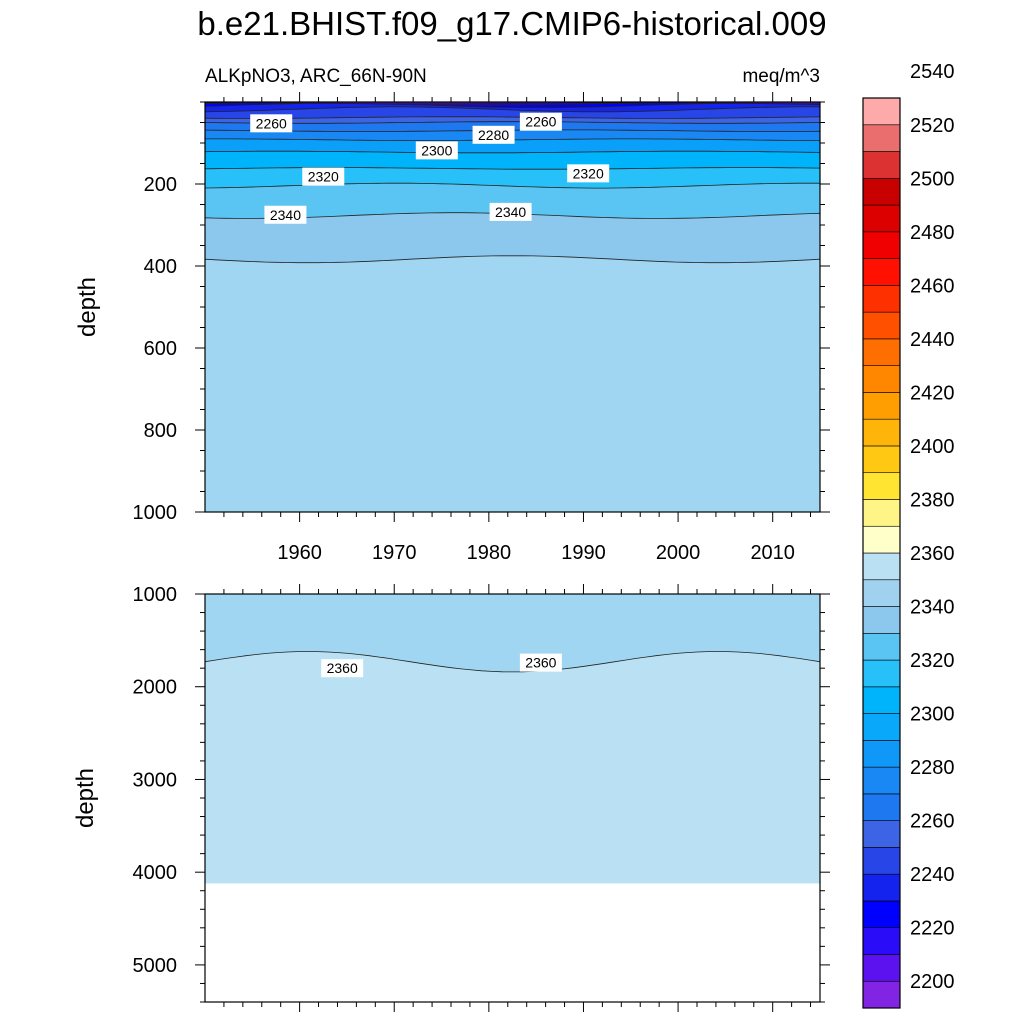 This screenshot has height=1024, width=1024. What do you see at coordinates (155, 873) in the screenshot?
I see `y-tick-label: 4000` at bounding box center [155, 873].